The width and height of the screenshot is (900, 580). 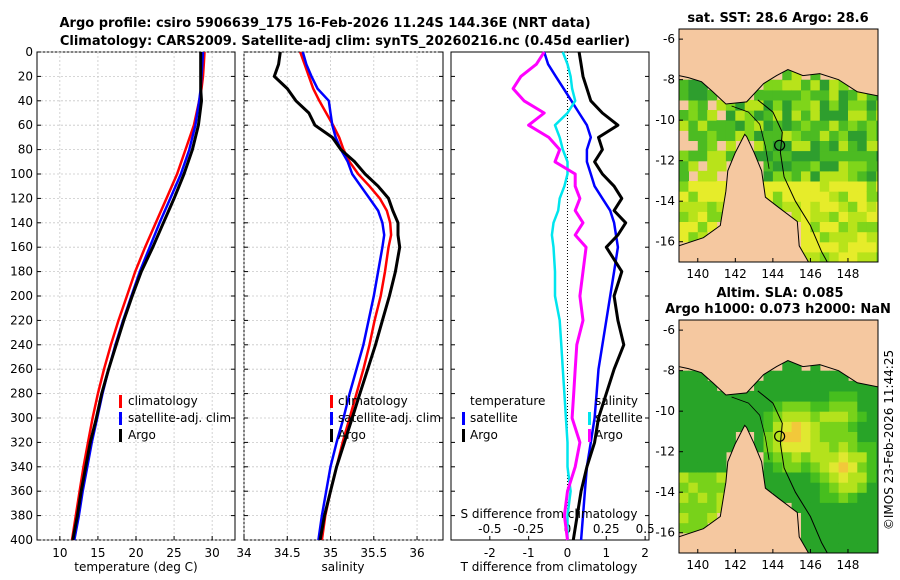 I want to click on y-tick-label: 80, so click(x=25, y=150).